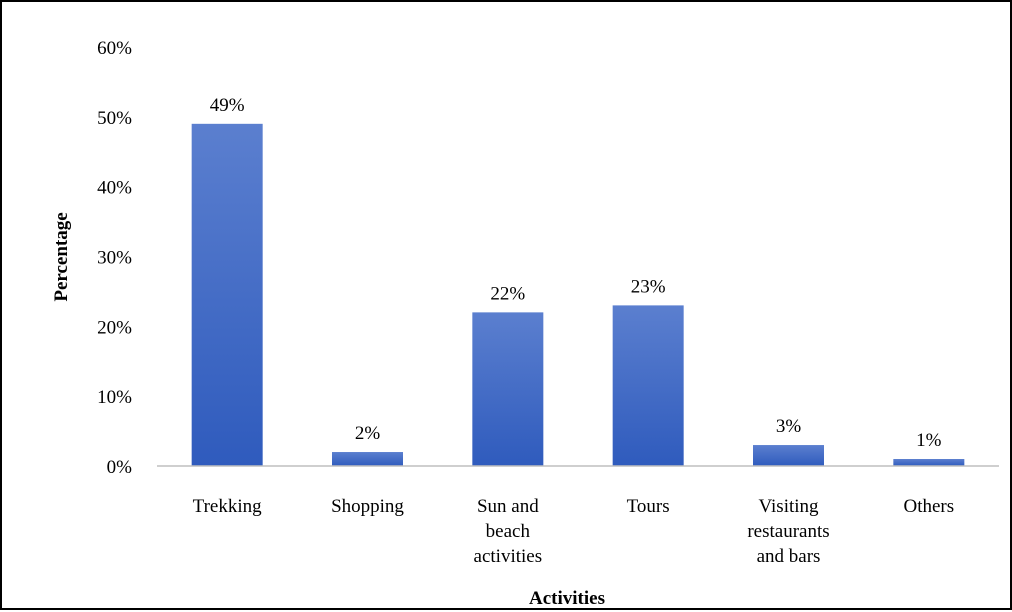 This screenshot has height=612, width=1012. I want to click on category-label: Trekking, so click(227, 506).